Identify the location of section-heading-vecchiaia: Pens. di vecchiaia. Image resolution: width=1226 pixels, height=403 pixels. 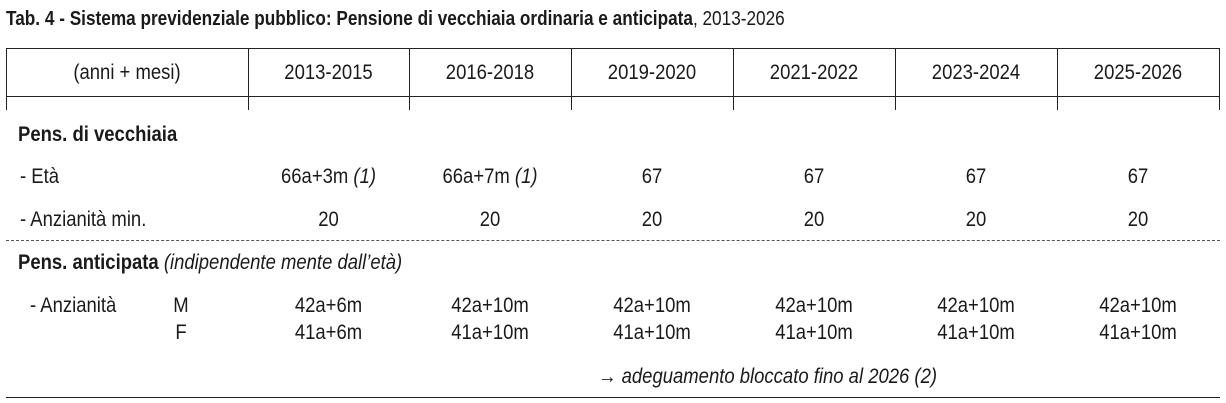
(98, 134).